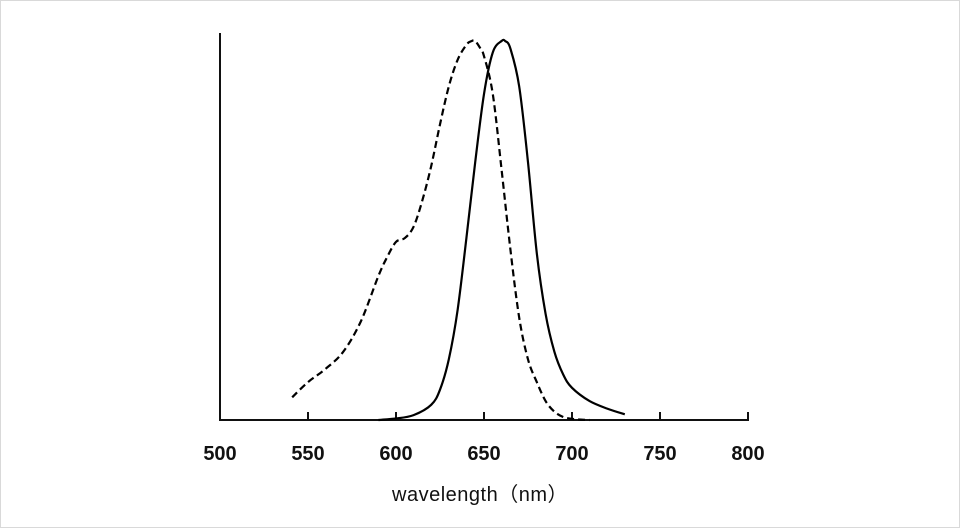 Image resolution: width=960 pixels, height=529 pixels. Describe the element at coordinates (395, 454) in the screenshot. I see `x-tick-label-600: 600` at that location.